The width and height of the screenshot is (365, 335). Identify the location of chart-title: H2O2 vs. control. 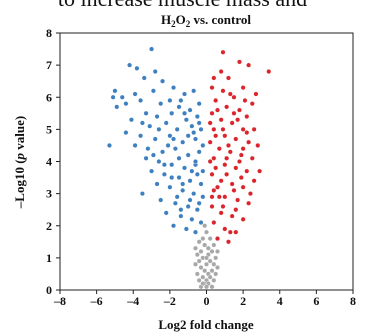
(206, 20).